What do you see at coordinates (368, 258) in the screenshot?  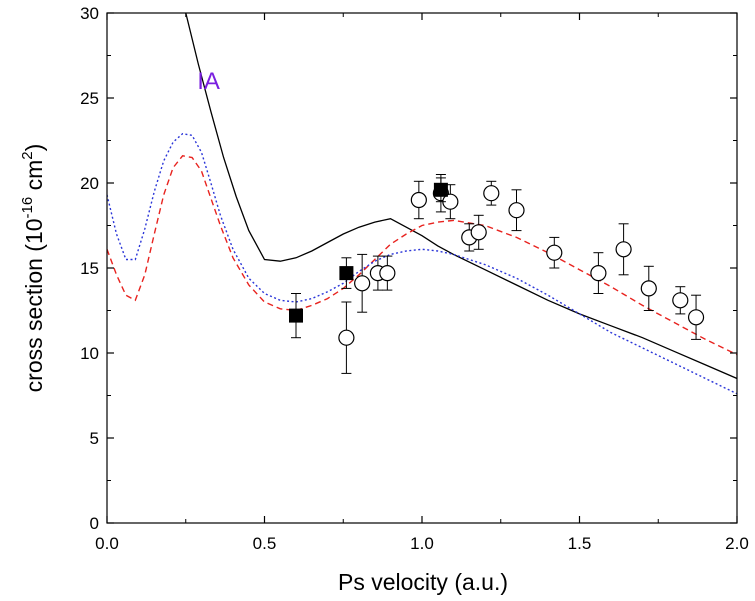 I see `series-markers-filled-square` at bounding box center [368, 258].